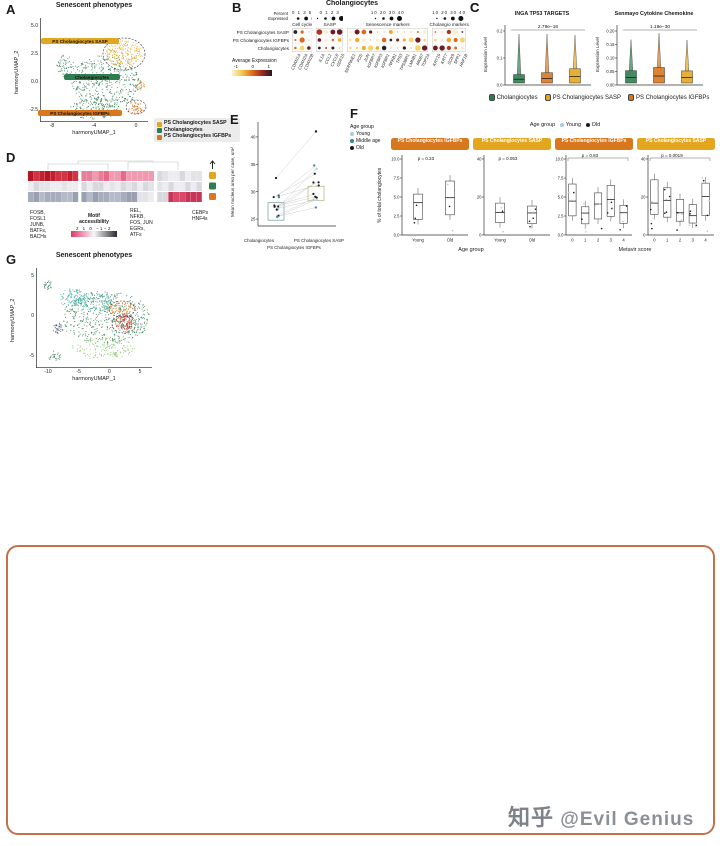 The height and width of the screenshot is (846, 720). I want to click on y-tick-label: 0.0, so click(500, 85).